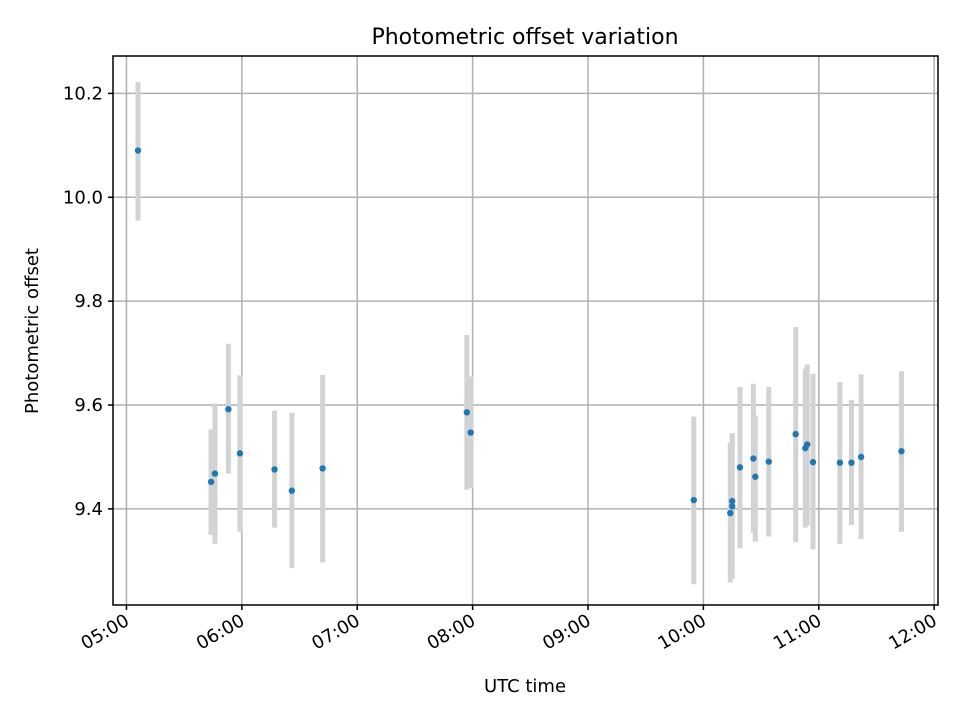  What do you see at coordinates (88, 301) in the screenshot?
I see `y-tick-label: 9.8` at bounding box center [88, 301].